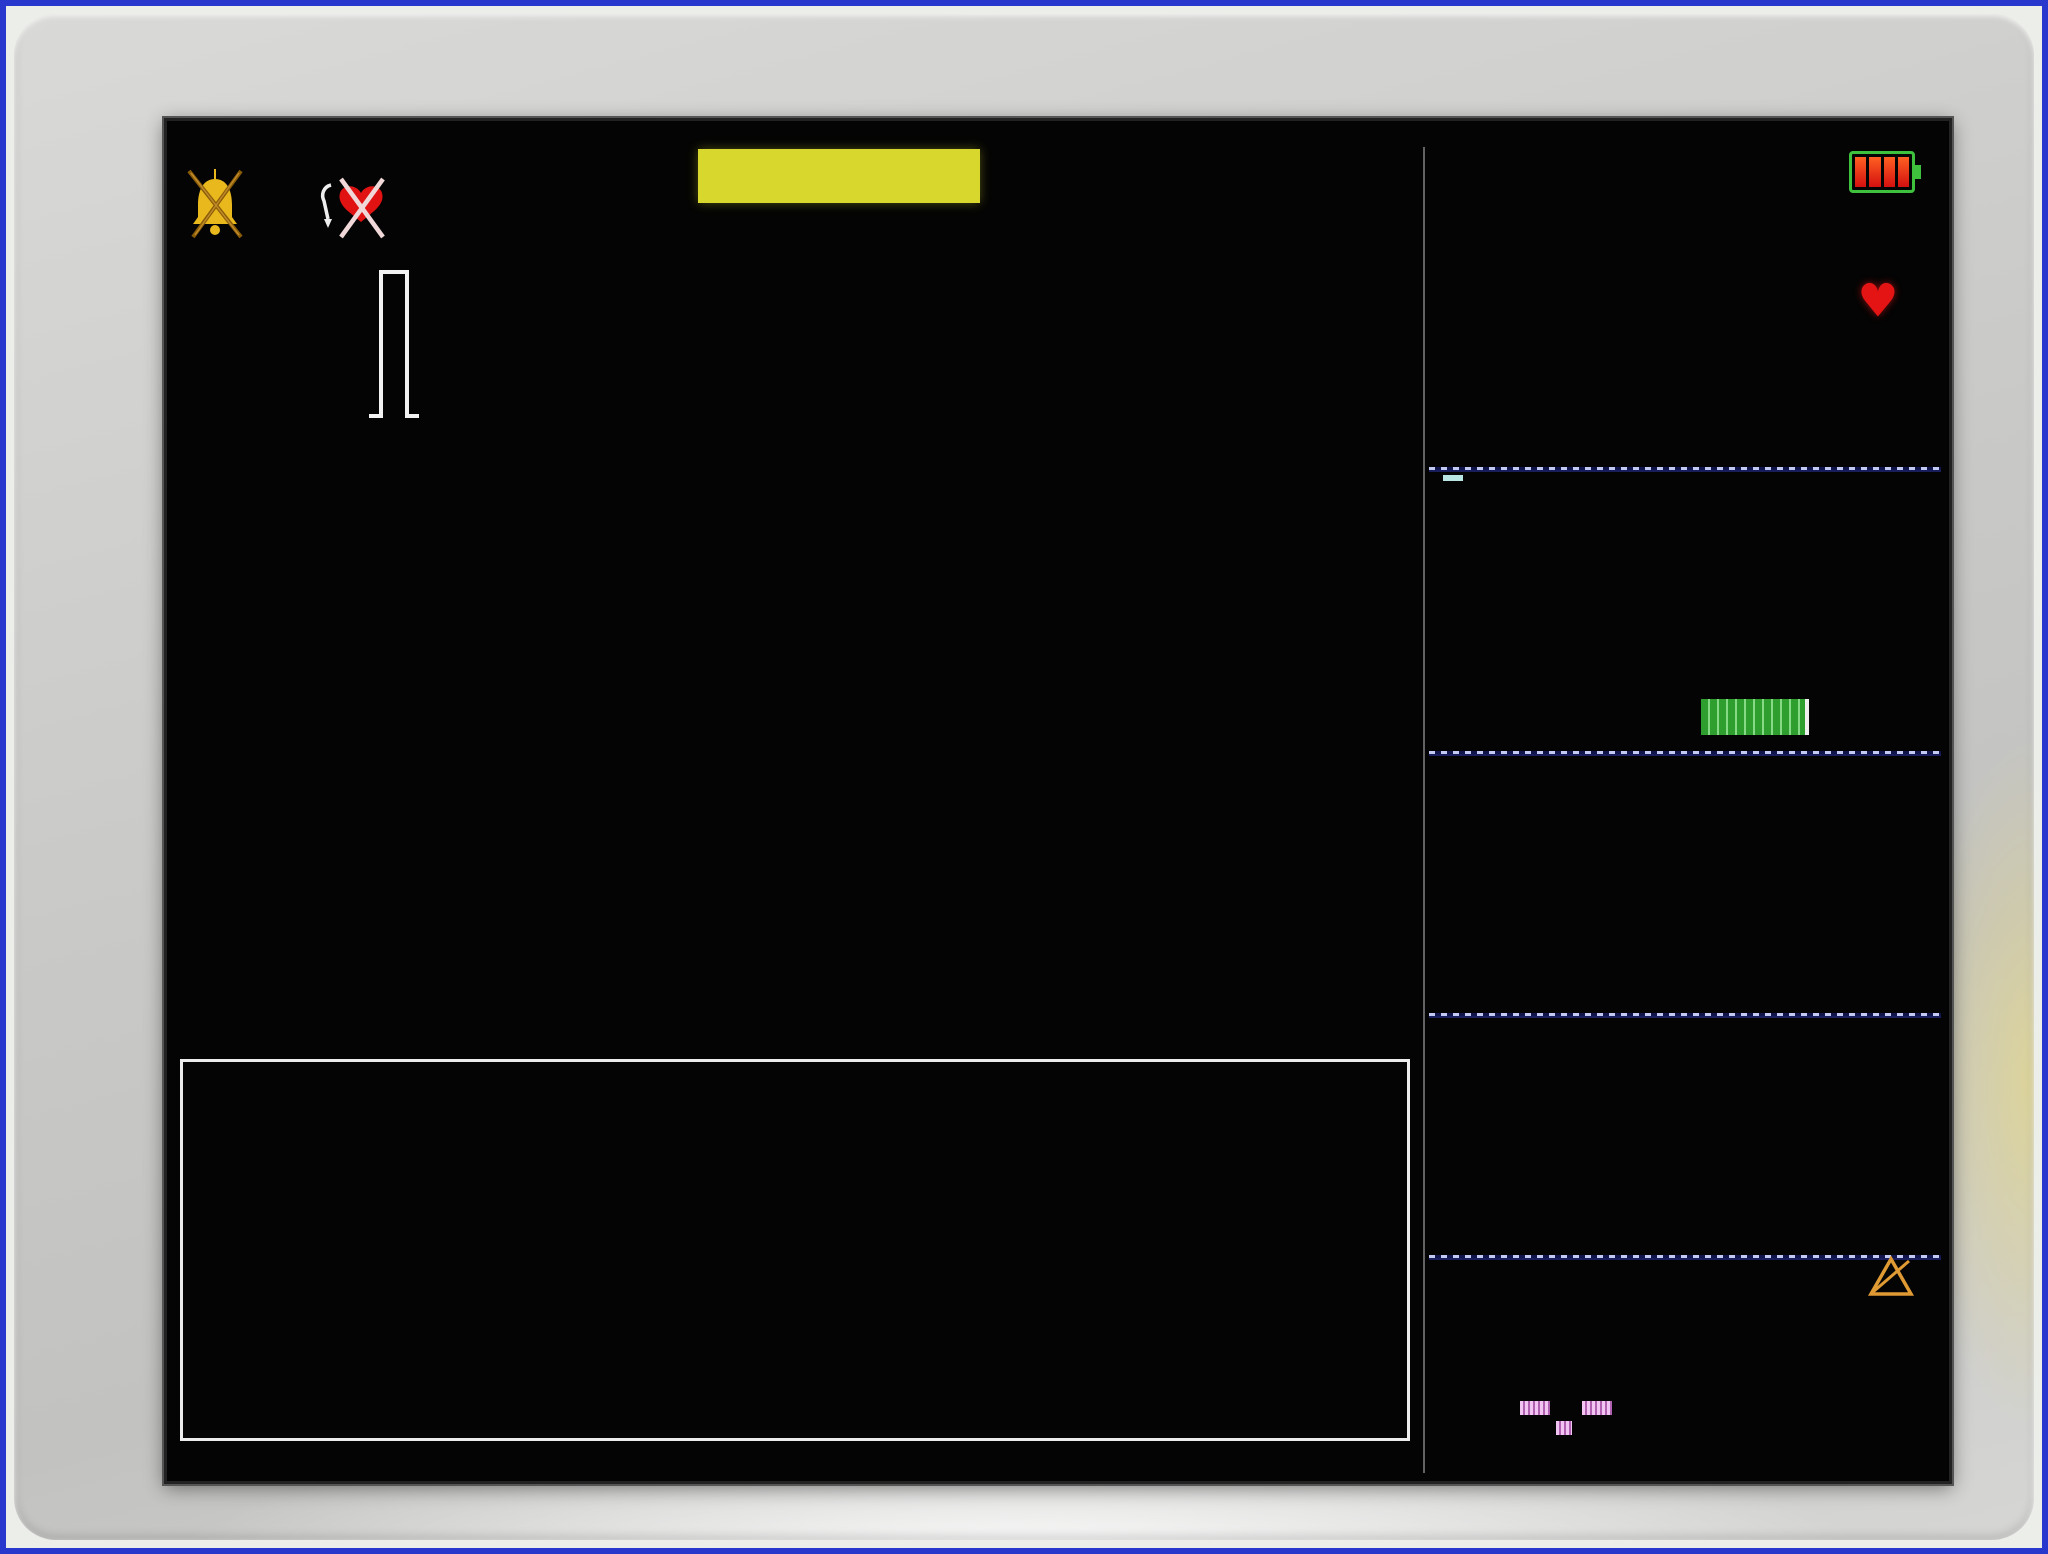 This screenshot has width=2048, height=1554. I want to click on spo2-signal-bar, so click(1888, 926).